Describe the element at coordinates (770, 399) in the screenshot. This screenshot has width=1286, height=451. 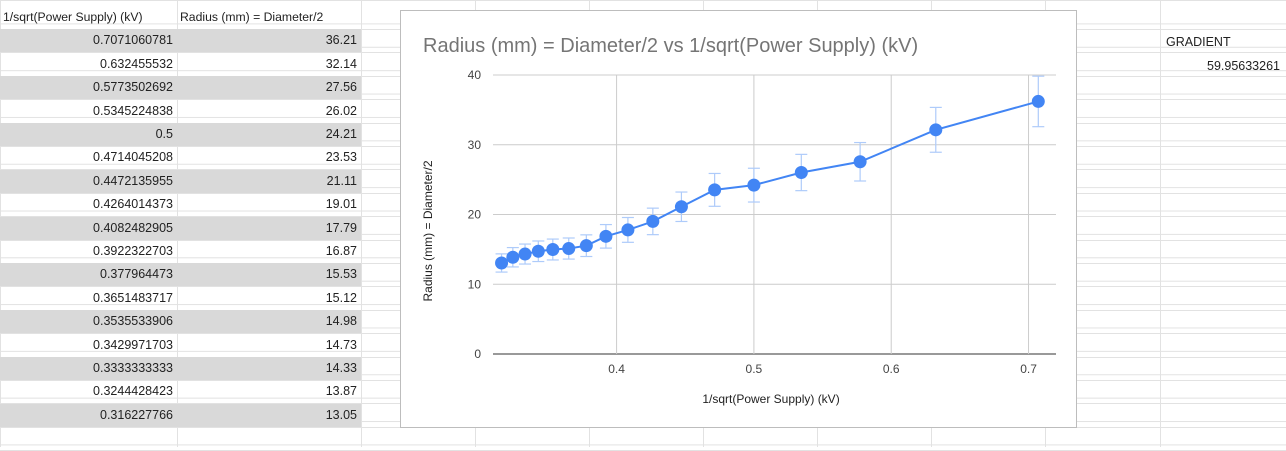
I see `x-axis-label: 1/sqrt(Power Supply) (kV)` at that location.